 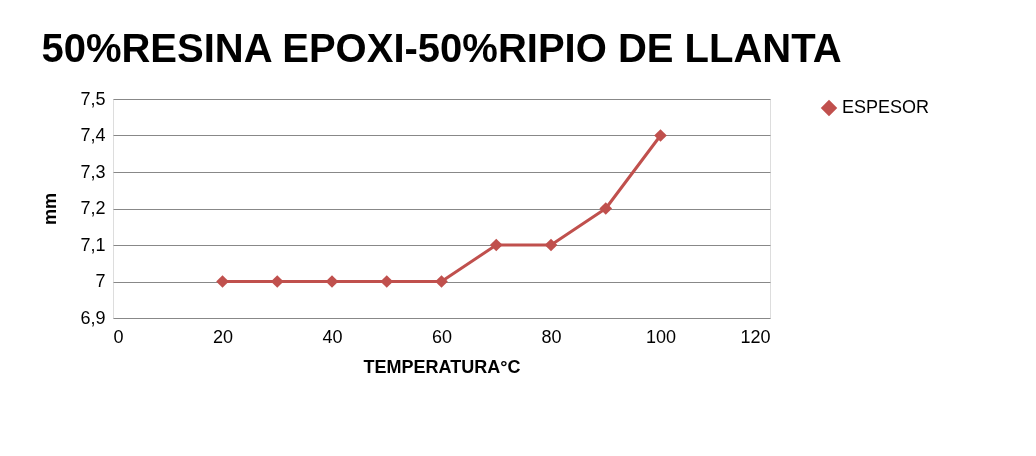 I want to click on x-tick-label: 120, so click(x=755, y=336).